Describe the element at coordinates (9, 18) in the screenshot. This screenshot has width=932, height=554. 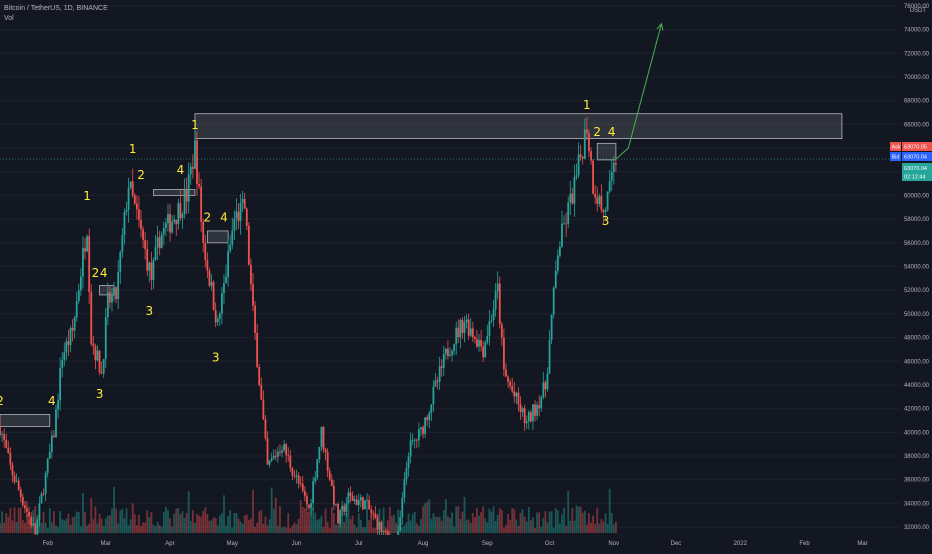
I see `volume-indicator-label: Vol` at that location.